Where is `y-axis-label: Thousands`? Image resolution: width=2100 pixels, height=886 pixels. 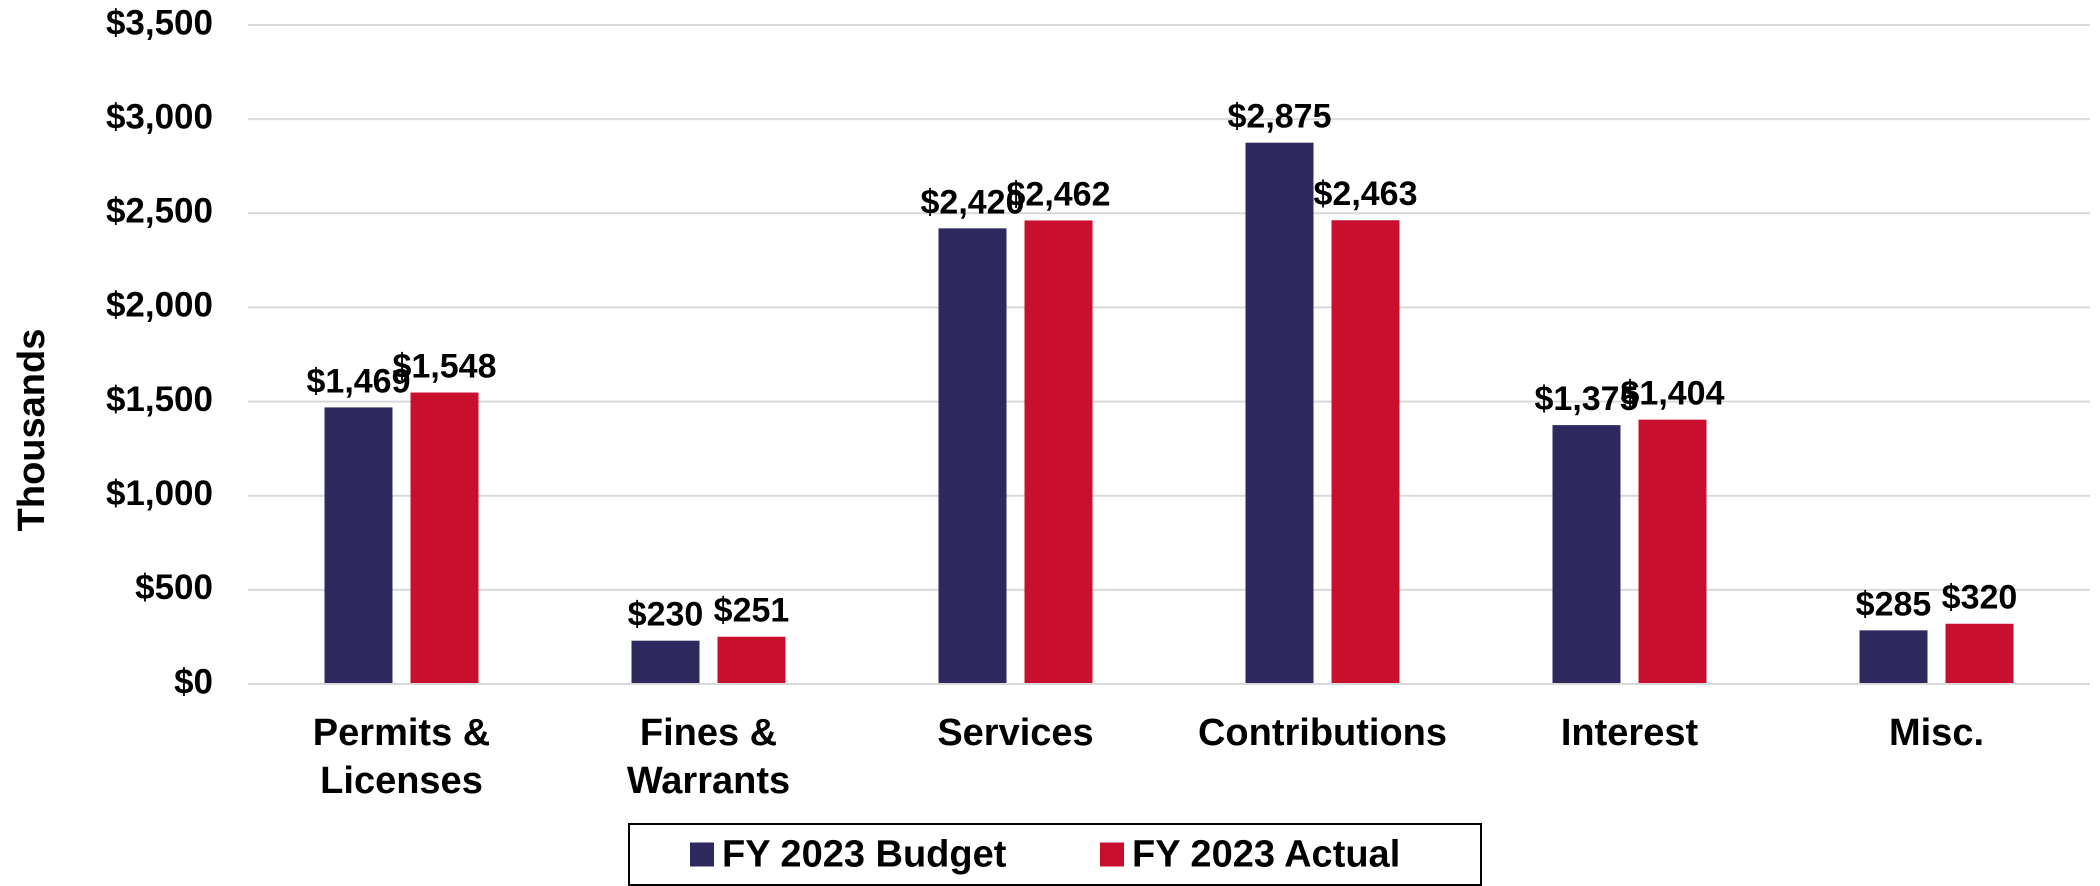 y-axis-label: Thousands is located at coordinates (32, 430).